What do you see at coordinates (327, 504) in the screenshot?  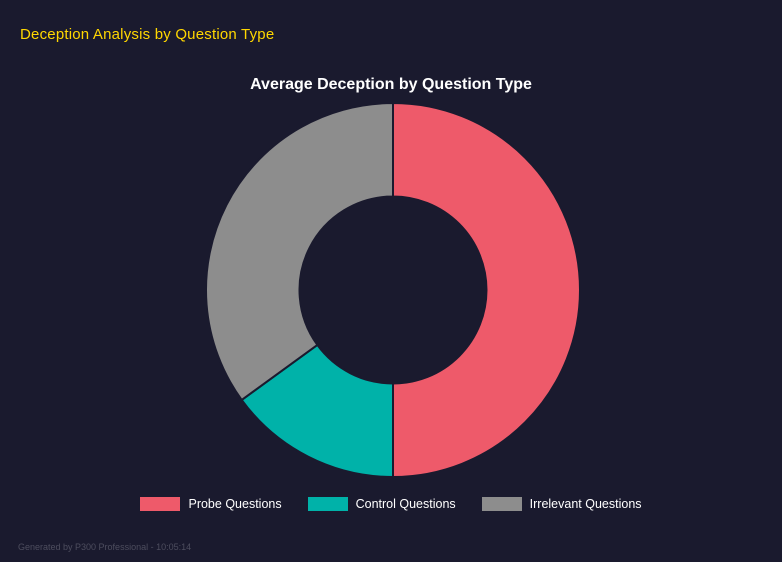 I see `legend-swatch-control` at bounding box center [327, 504].